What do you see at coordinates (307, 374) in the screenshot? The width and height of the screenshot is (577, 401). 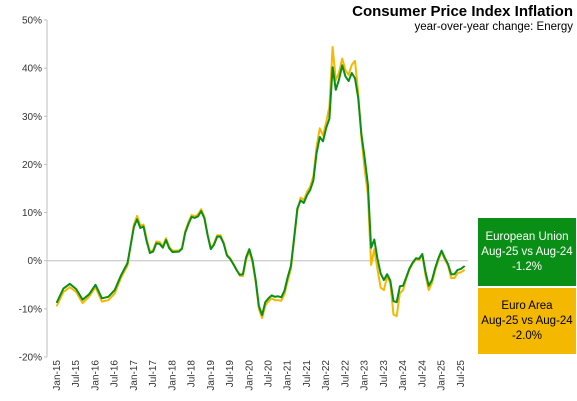 I see `x-tick-label: Jul-21` at bounding box center [307, 374].